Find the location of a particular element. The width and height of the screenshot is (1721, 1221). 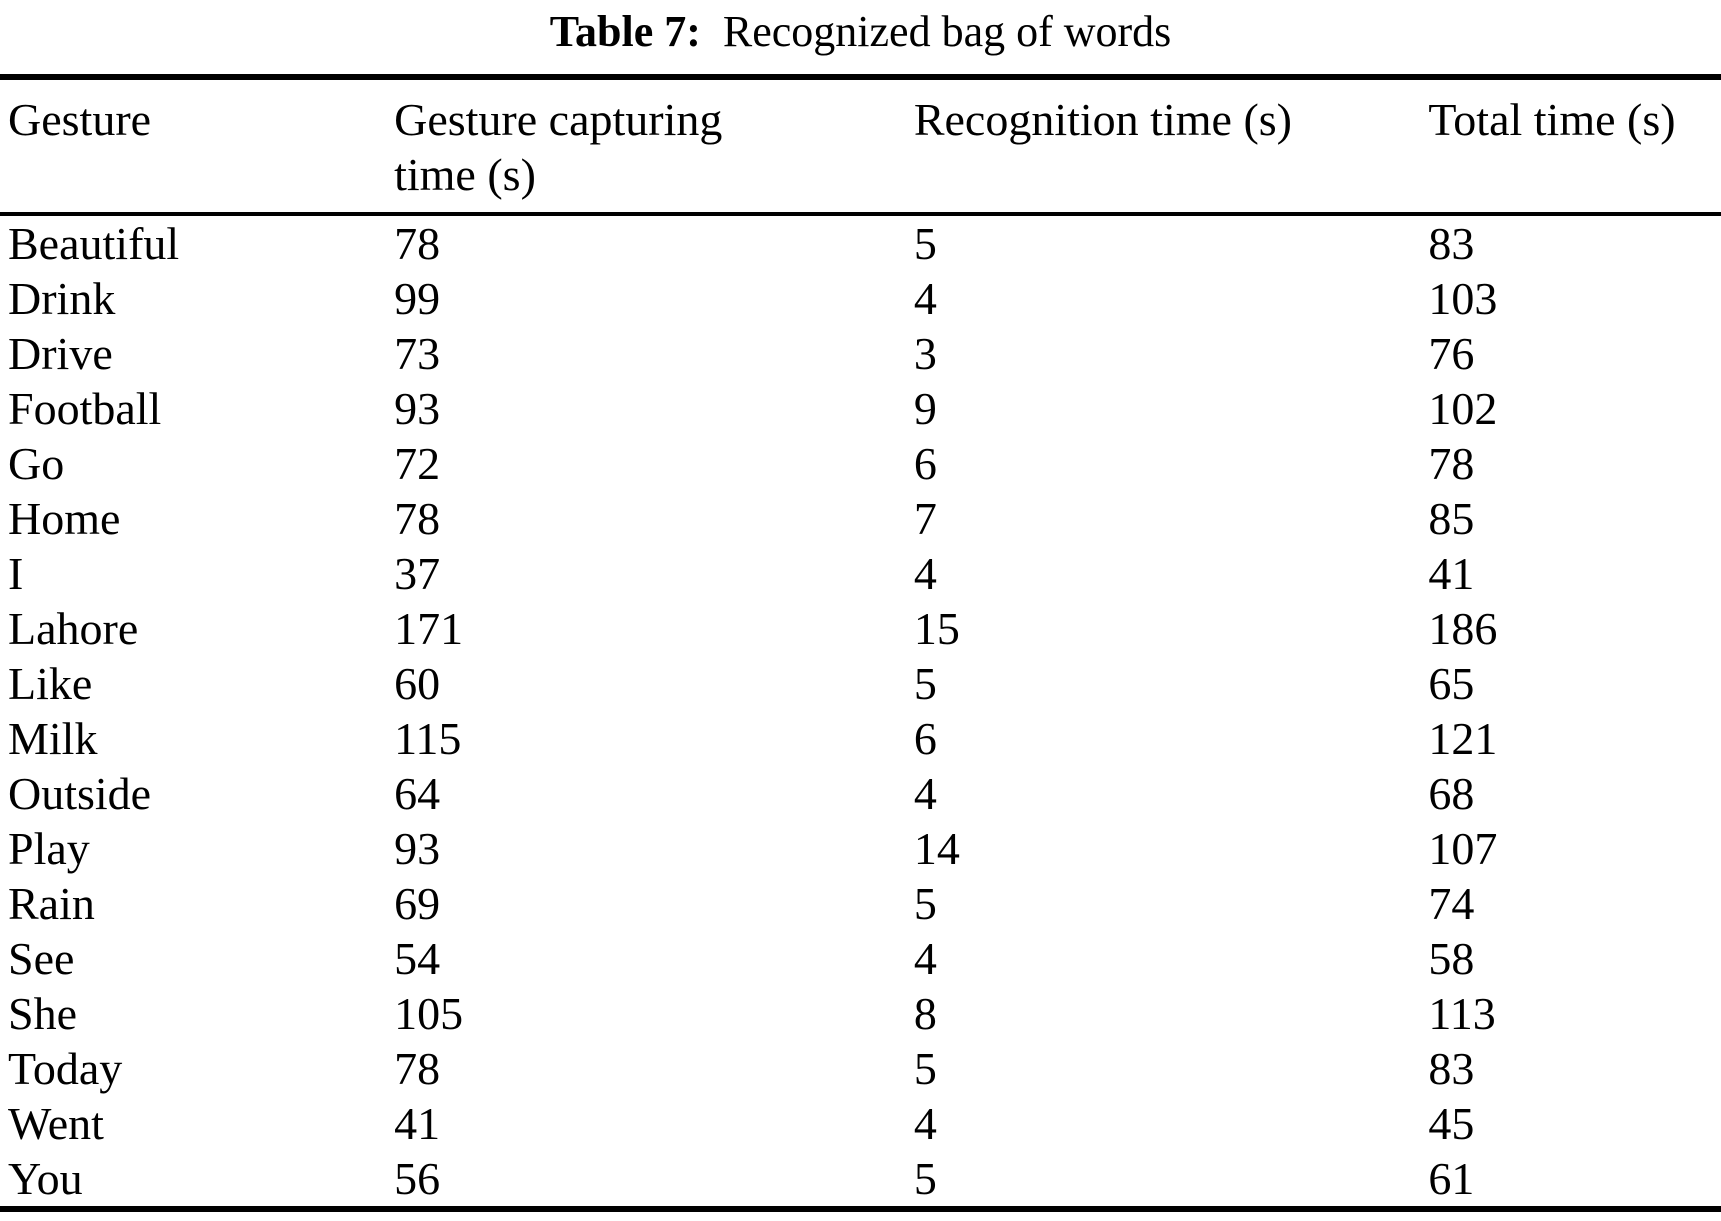

column-header-gesture: Gesture is located at coordinates (197, 146).